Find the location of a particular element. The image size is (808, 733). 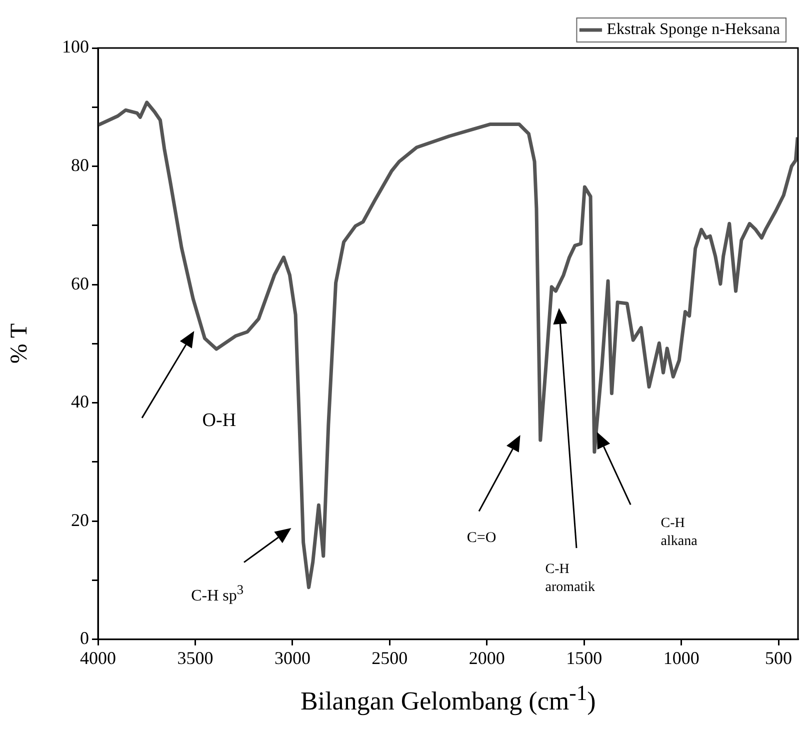

annotation: C-H alkana is located at coordinates (679, 532).